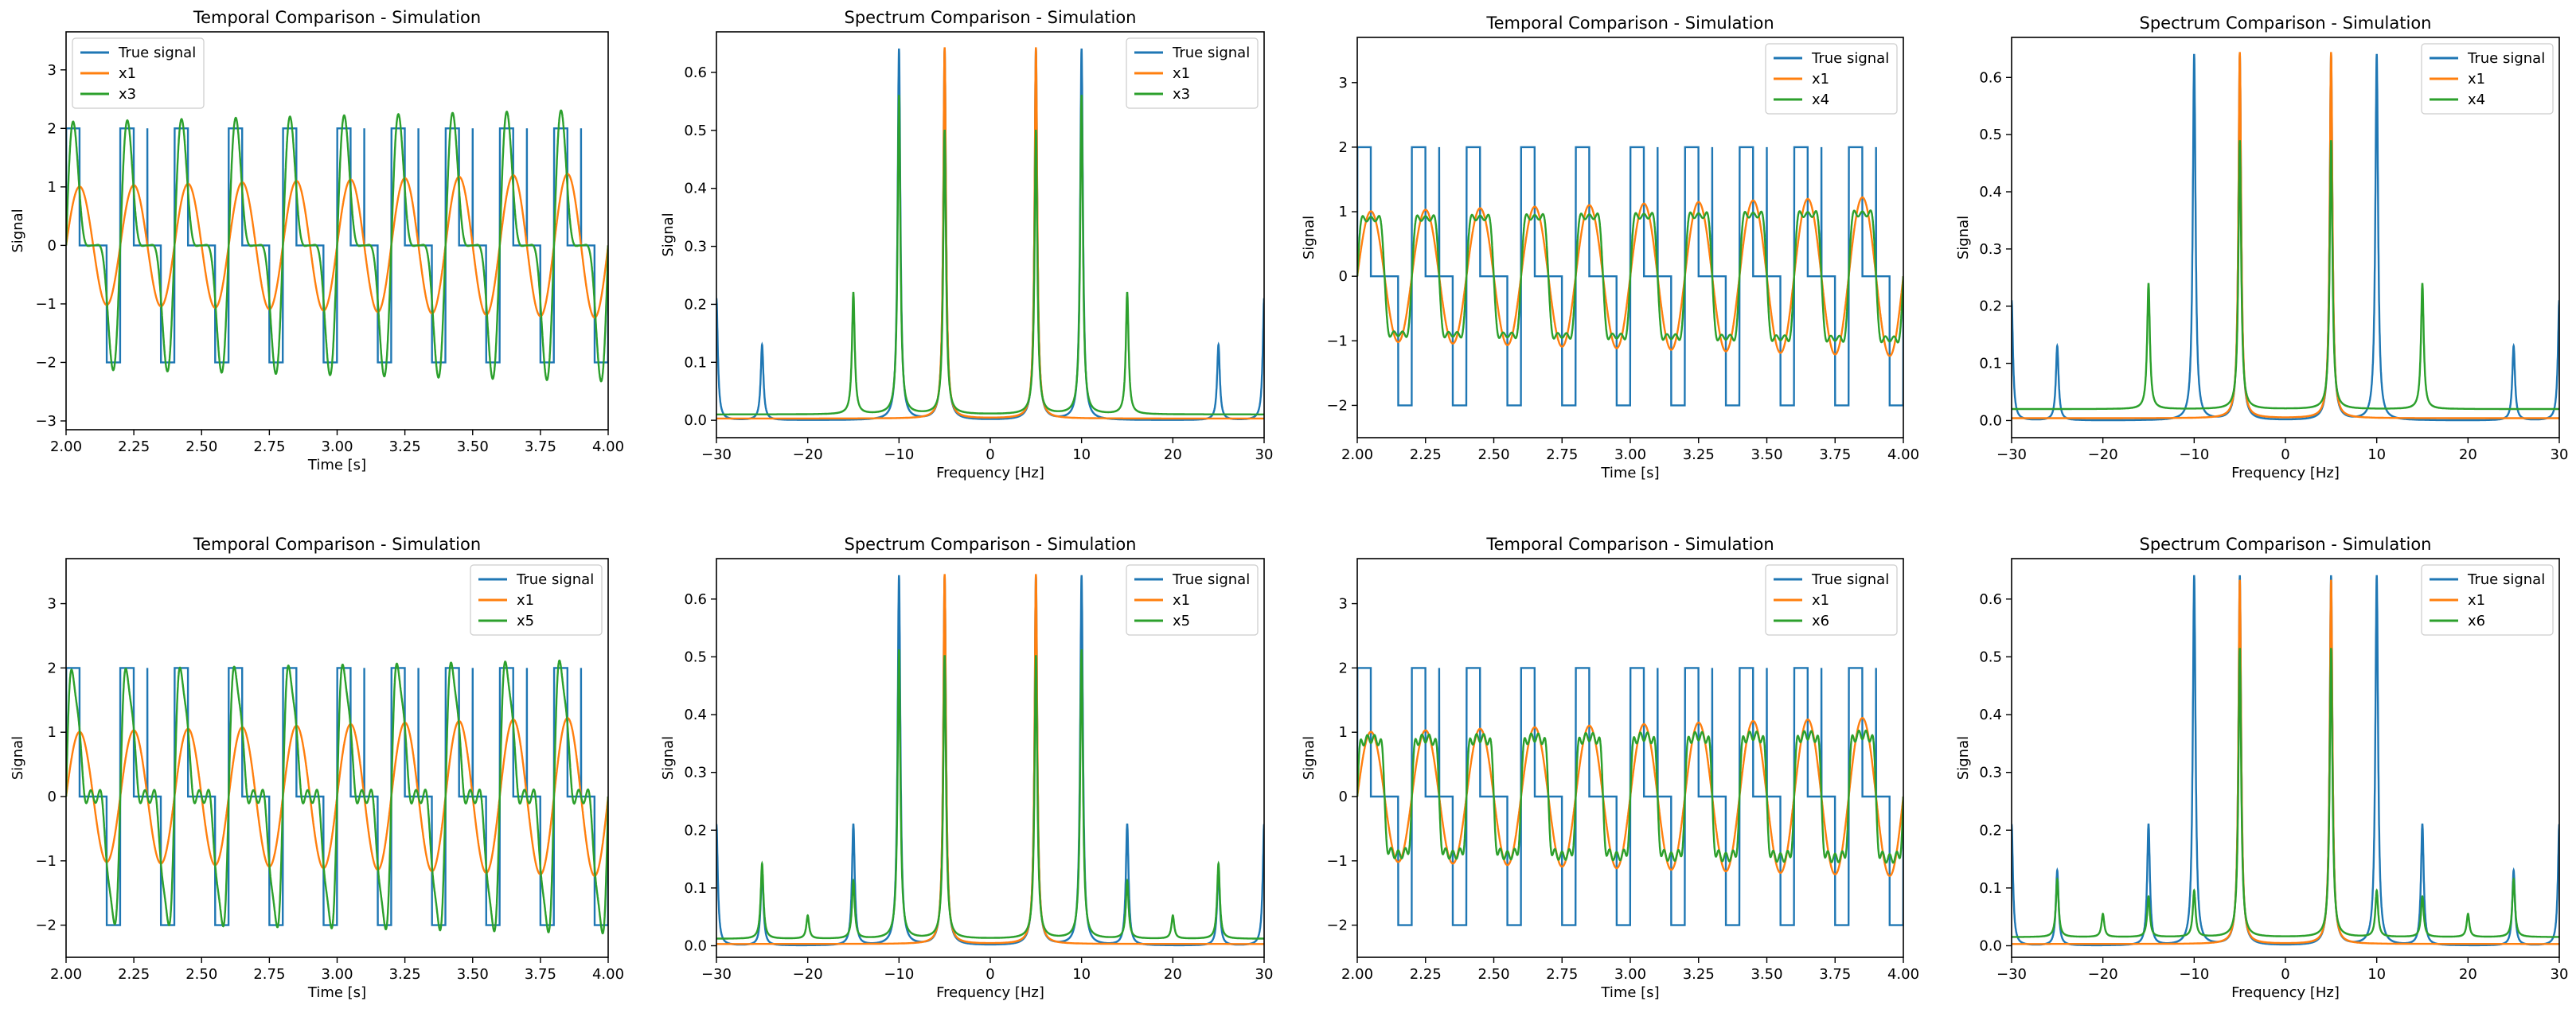 This screenshot has width=2576, height=1013. Describe the element at coordinates (2285, 793) in the screenshot. I see `series-line-x6` at that location.